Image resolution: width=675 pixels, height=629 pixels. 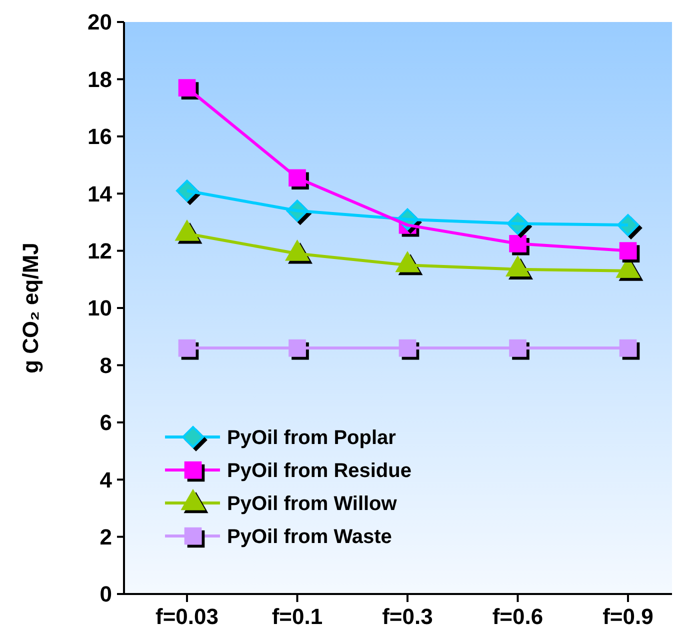 What do you see at coordinates (100, 137) in the screenshot?
I see `y-tick-label: 16` at bounding box center [100, 137].